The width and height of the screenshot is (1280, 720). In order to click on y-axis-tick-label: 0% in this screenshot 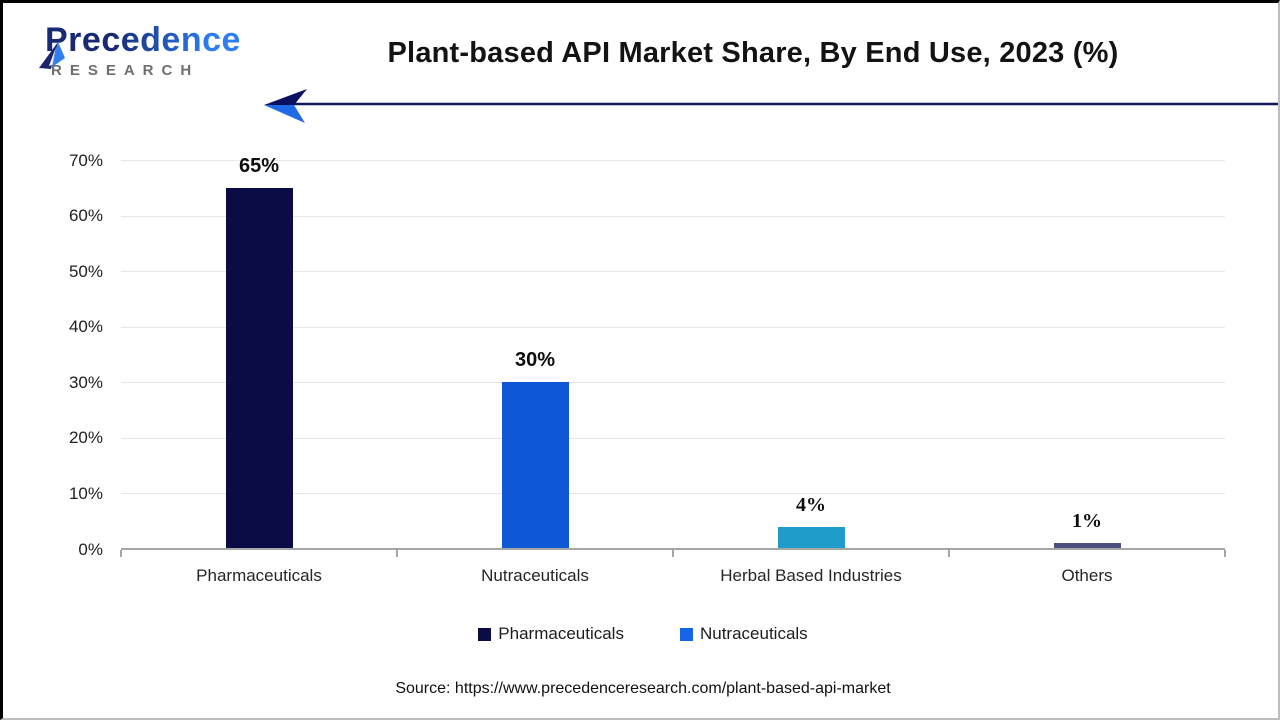, I will do `click(90, 549)`.